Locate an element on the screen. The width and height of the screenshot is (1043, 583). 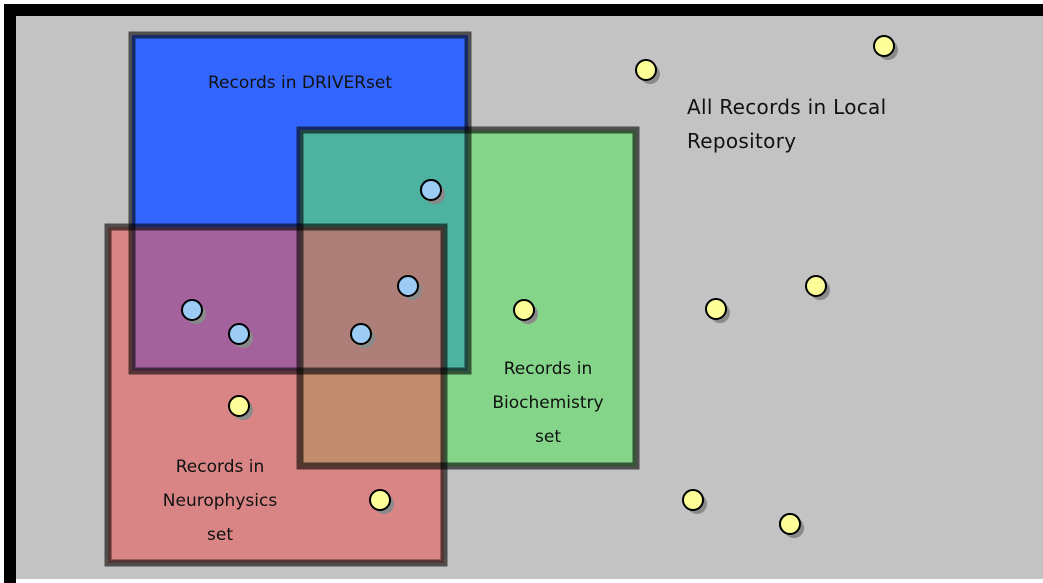
local-repository-label: All Records in Local Repository is located at coordinates (786, 124).